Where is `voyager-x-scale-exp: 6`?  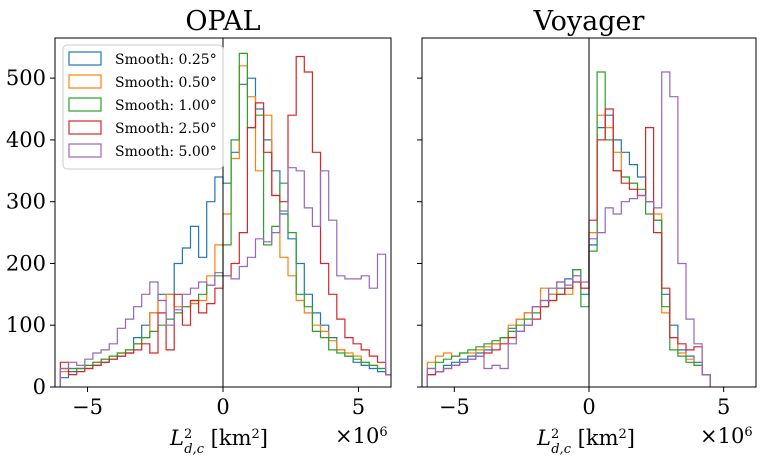
voyager-x-scale-exp: 6 is located at coordinates (748, 432).